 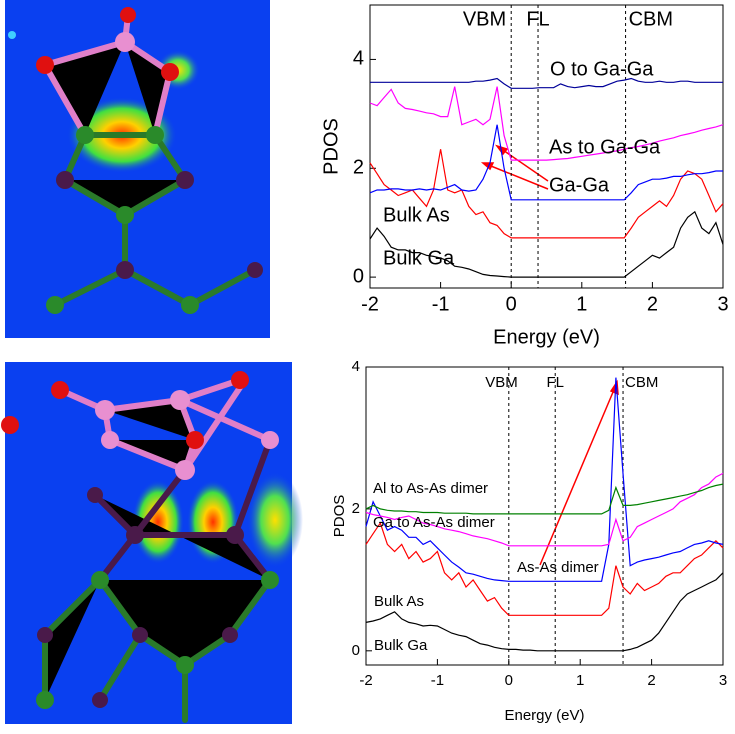 I want to click on annotation-arrows, so click(x=549, y=355).